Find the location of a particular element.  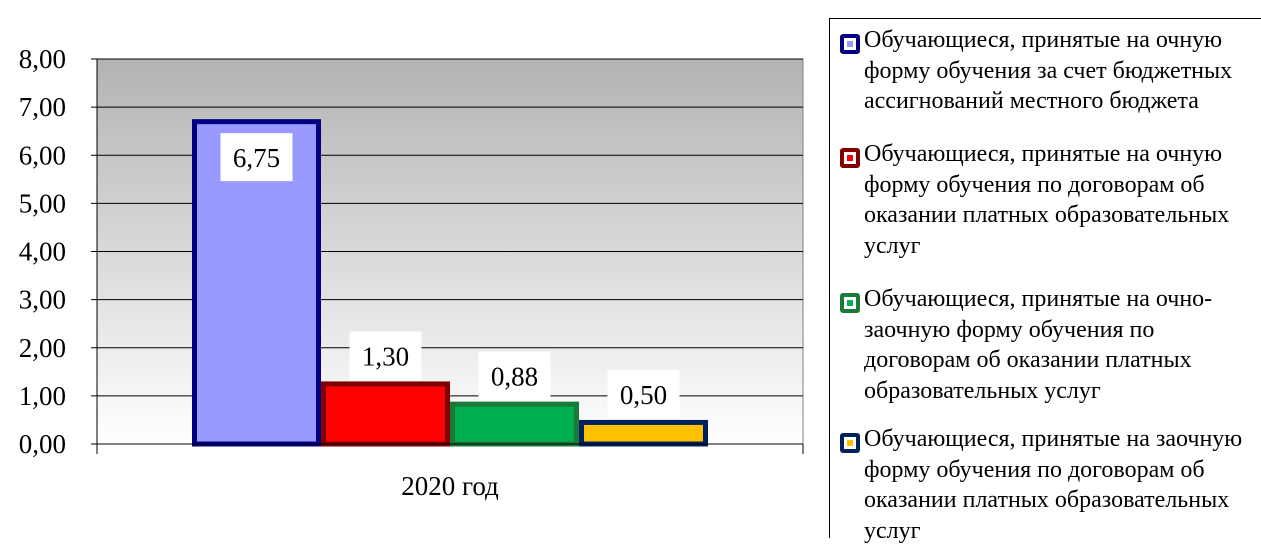

y-tick-label: 4,00 is located at coordinates (42, 252).